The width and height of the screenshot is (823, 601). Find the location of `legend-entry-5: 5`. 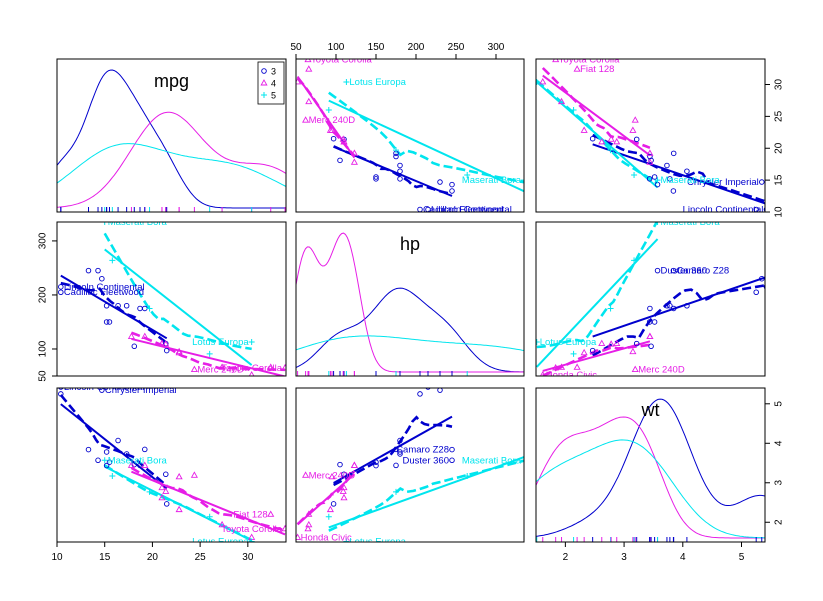

legend-entry-5: 5 is located at coordinates (273, 96).